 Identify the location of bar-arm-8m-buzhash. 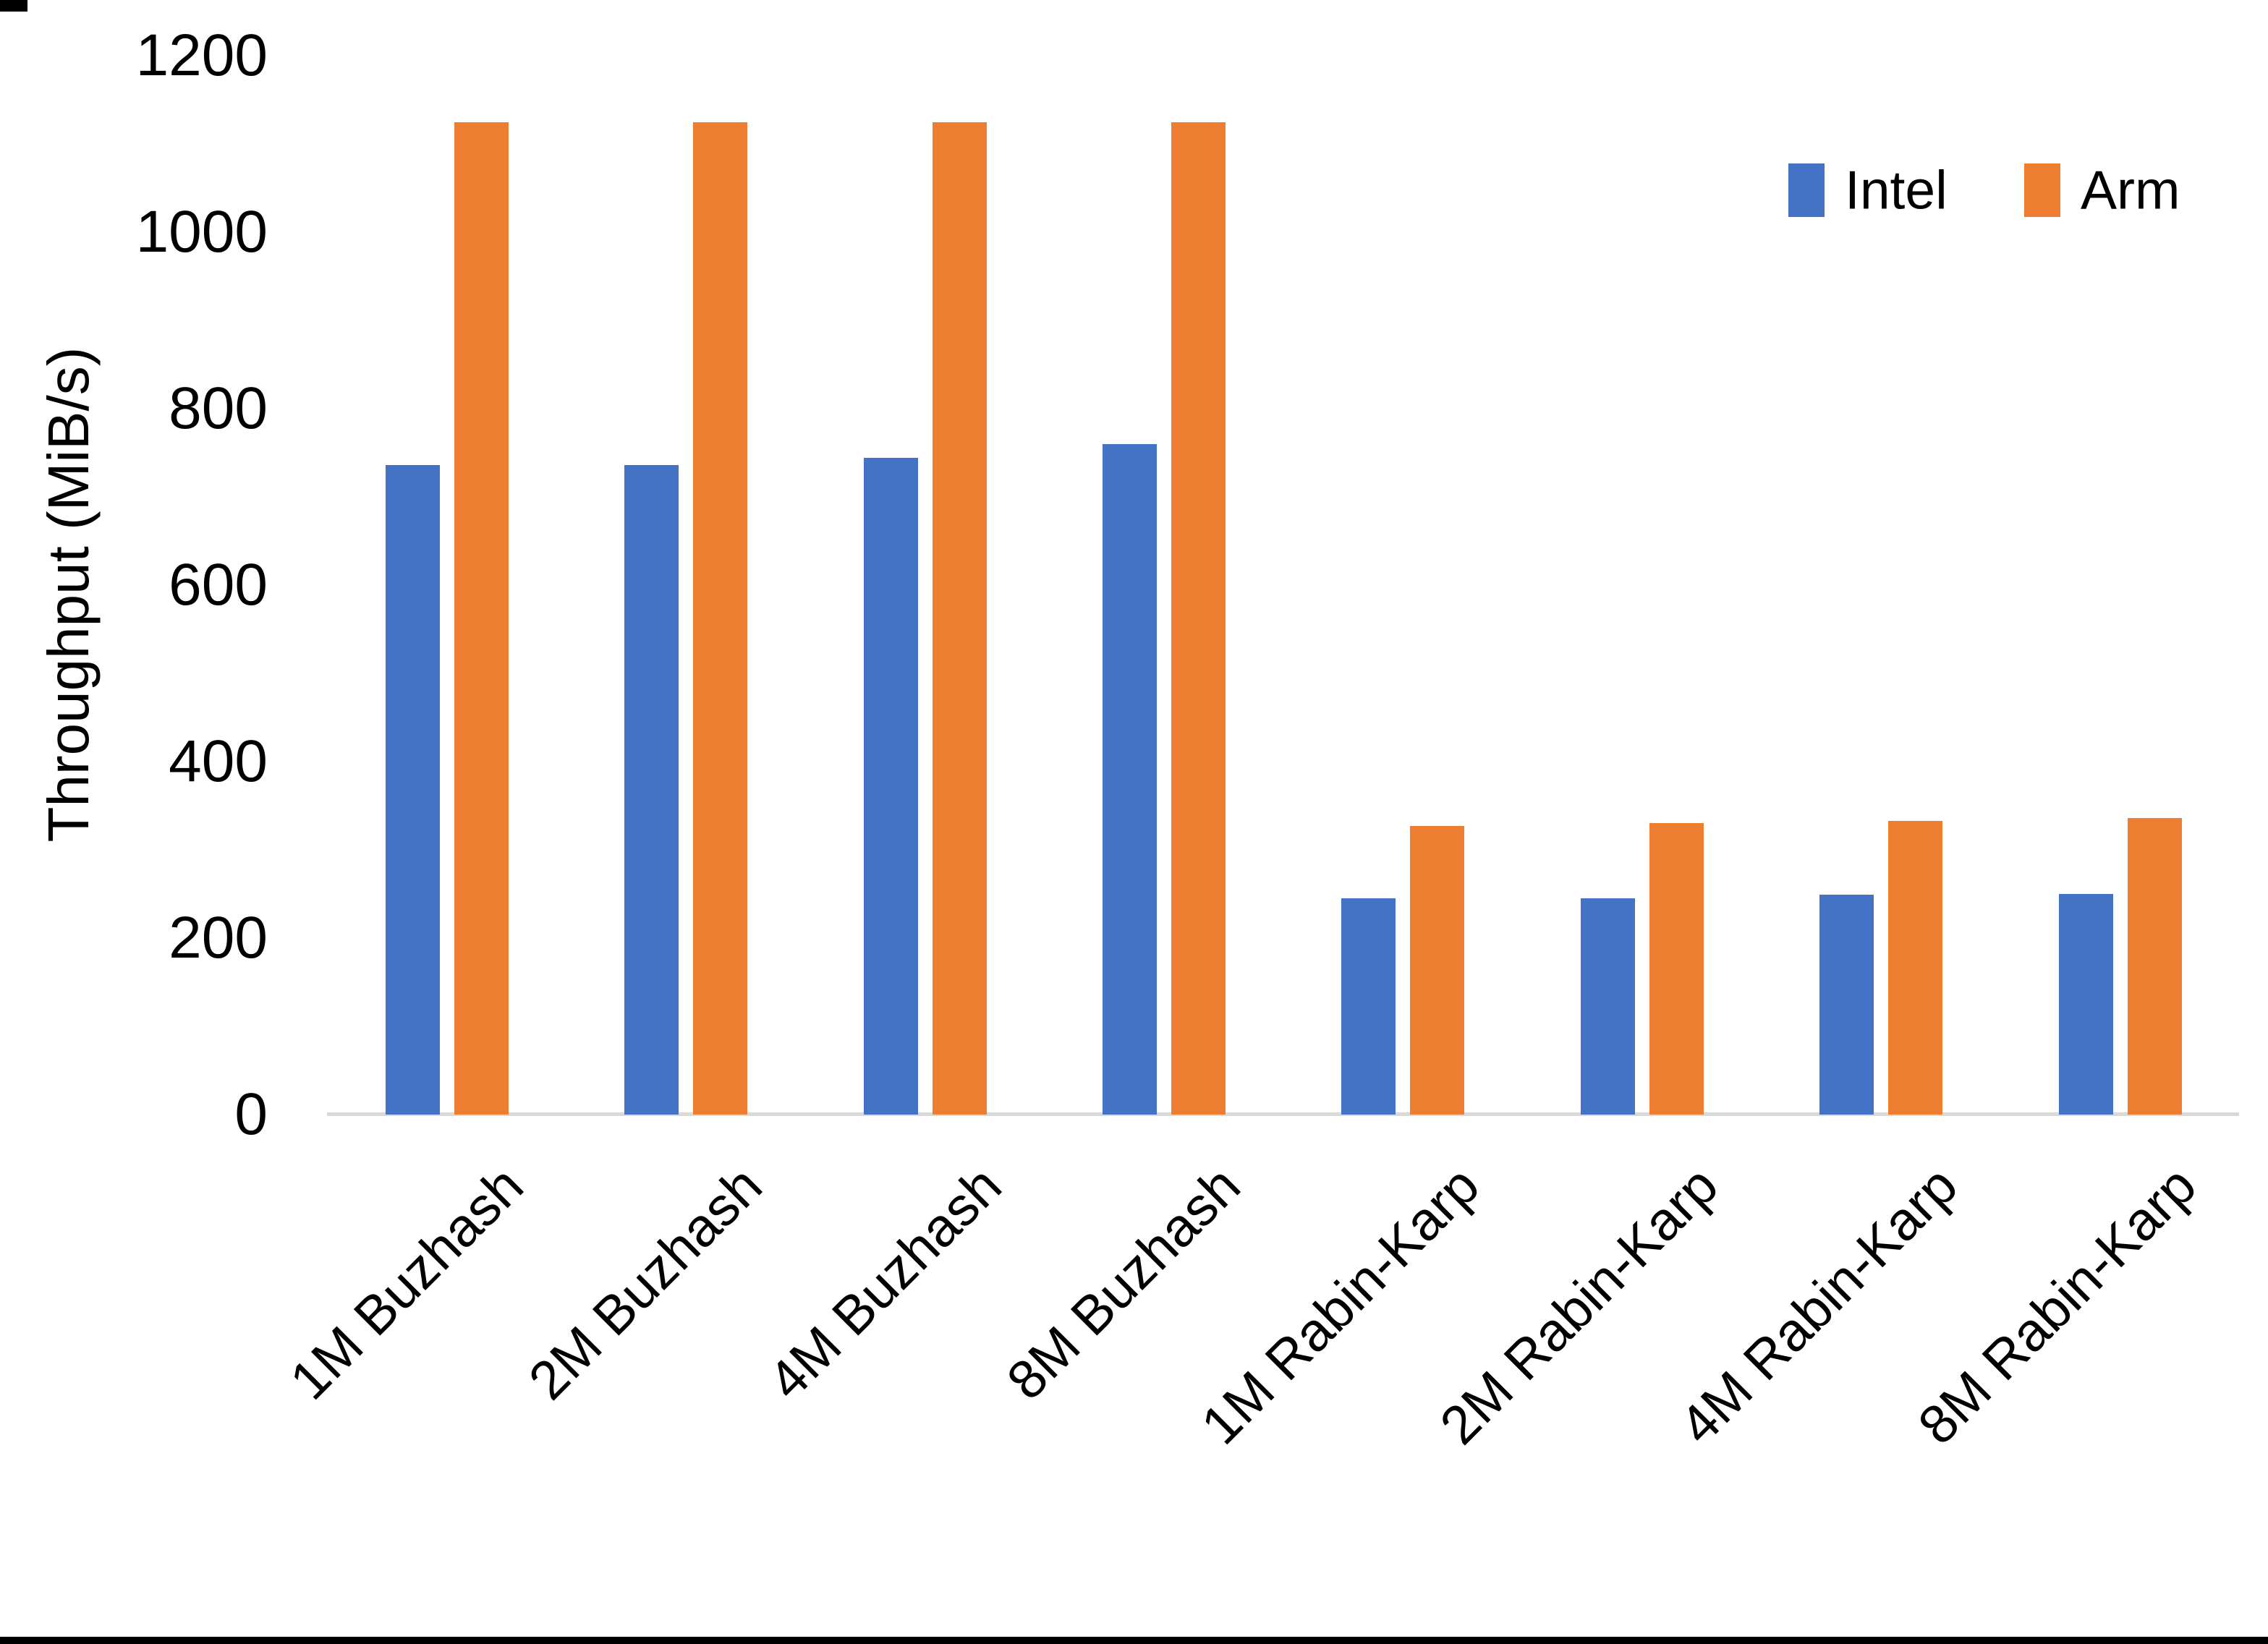
(1198, 618).